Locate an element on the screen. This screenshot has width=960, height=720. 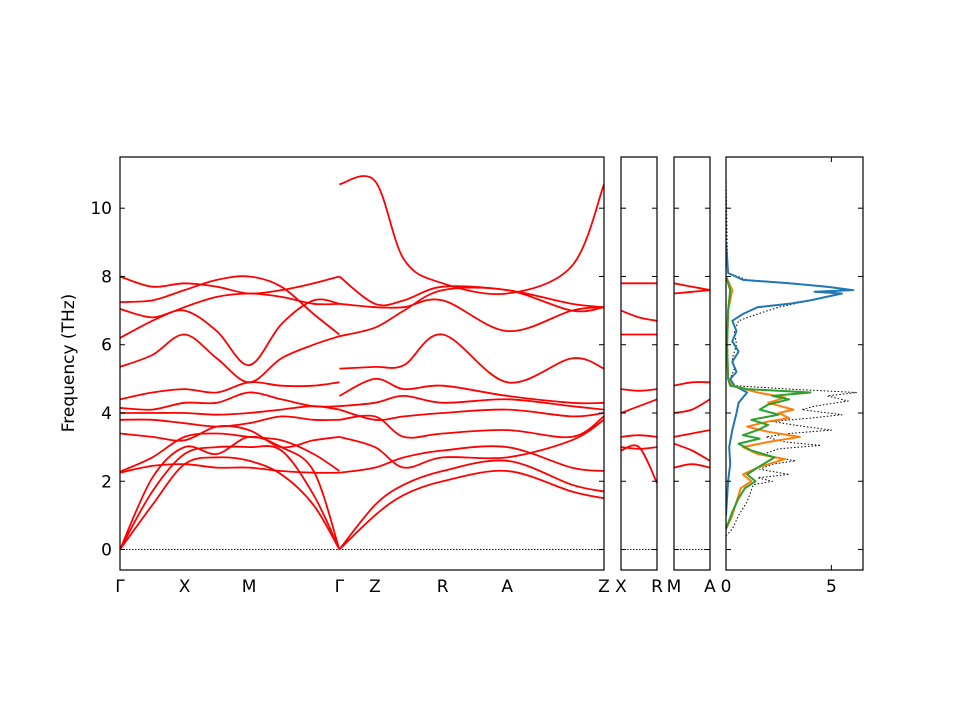
dos-panel-frame is located at coordinates (794, 363).